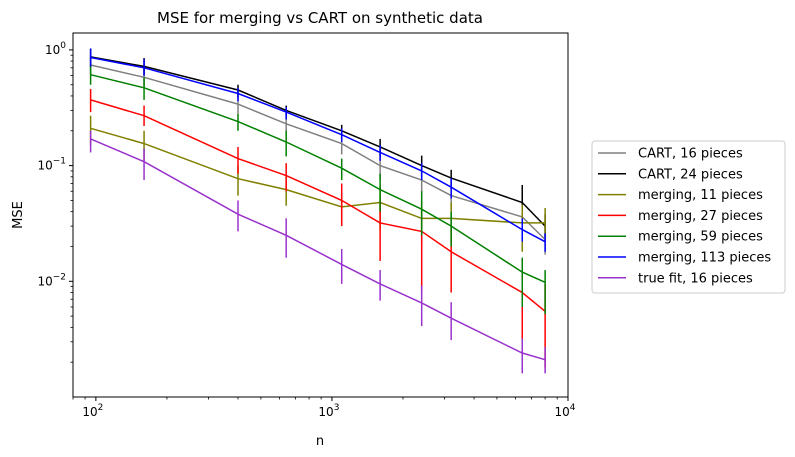  I want to click on legend-entry: true fit, 16 pieces, so click(695, 278).